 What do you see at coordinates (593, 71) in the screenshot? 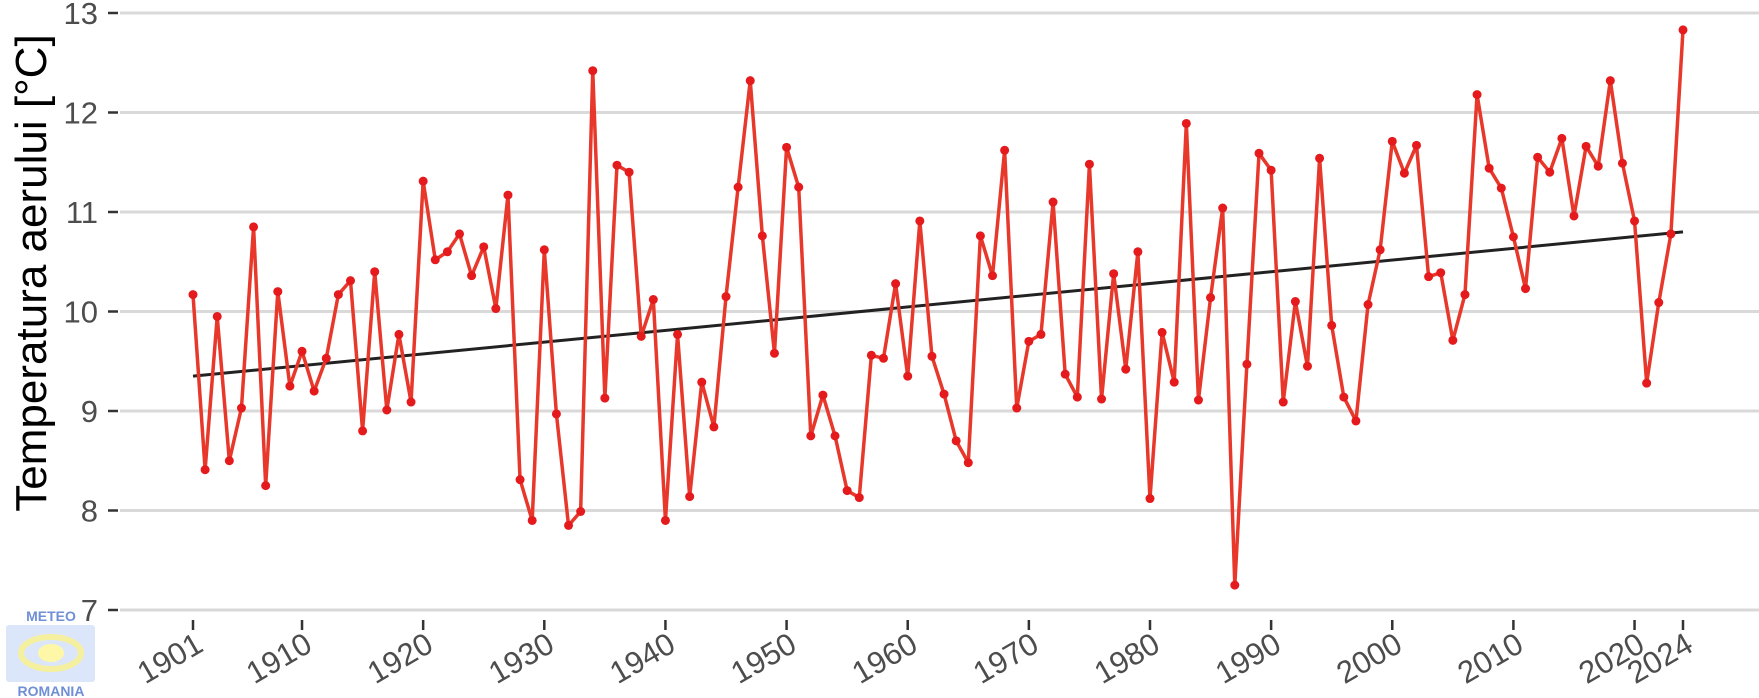
I see `data-point-1934` at bounding box center [593, 71].